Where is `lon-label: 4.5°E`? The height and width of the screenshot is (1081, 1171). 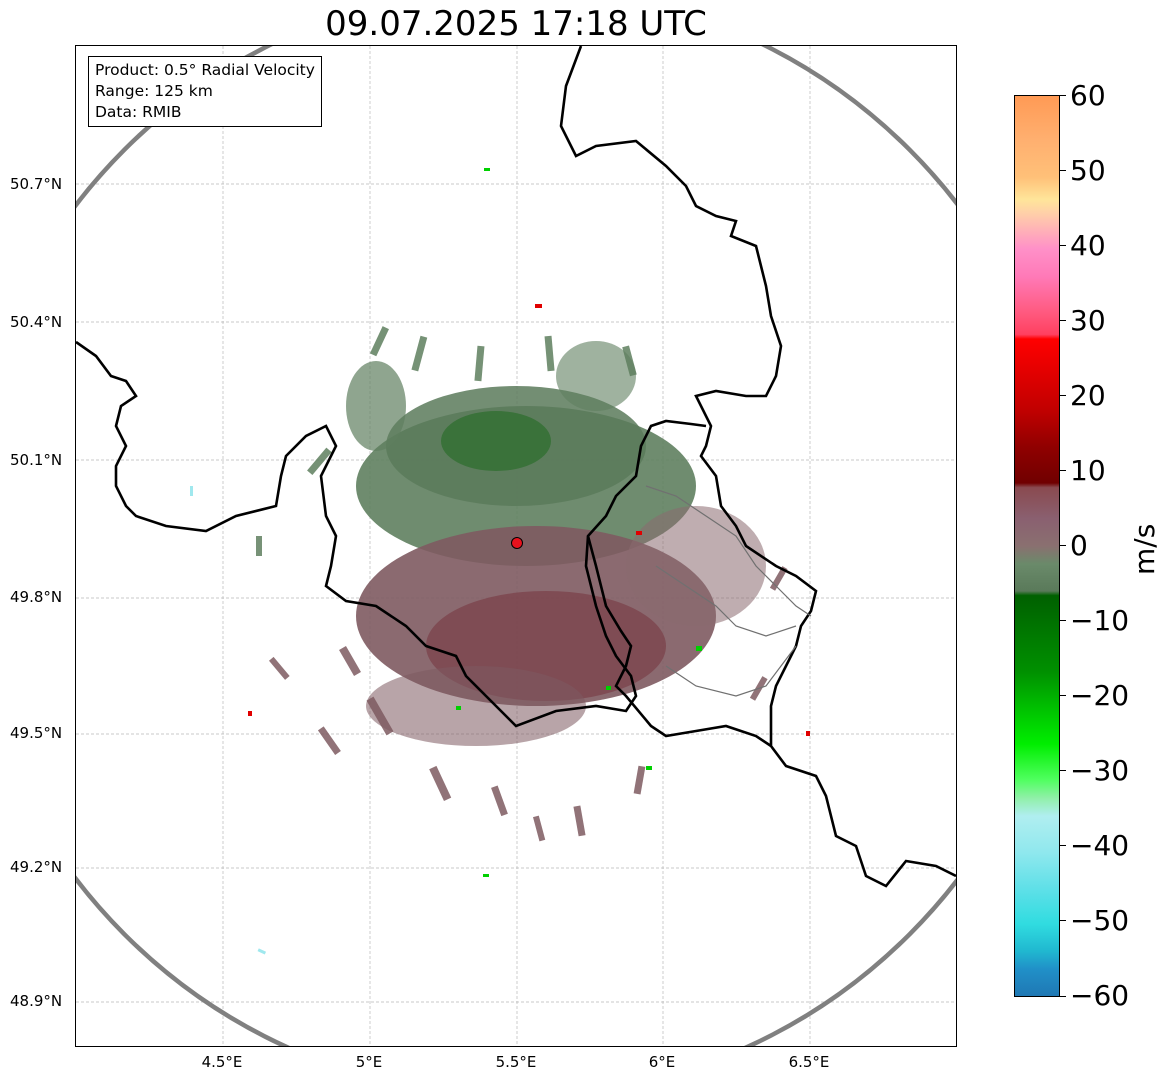
lon-label: 4.5°E is located at coordinates (222, 1062).